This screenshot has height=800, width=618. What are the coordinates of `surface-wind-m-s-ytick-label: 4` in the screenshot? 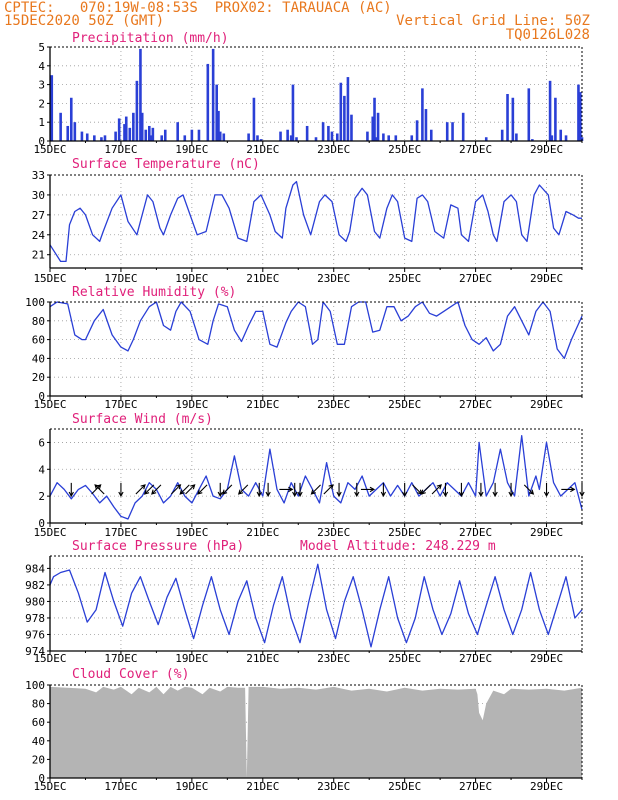 It's located at (41, 469).